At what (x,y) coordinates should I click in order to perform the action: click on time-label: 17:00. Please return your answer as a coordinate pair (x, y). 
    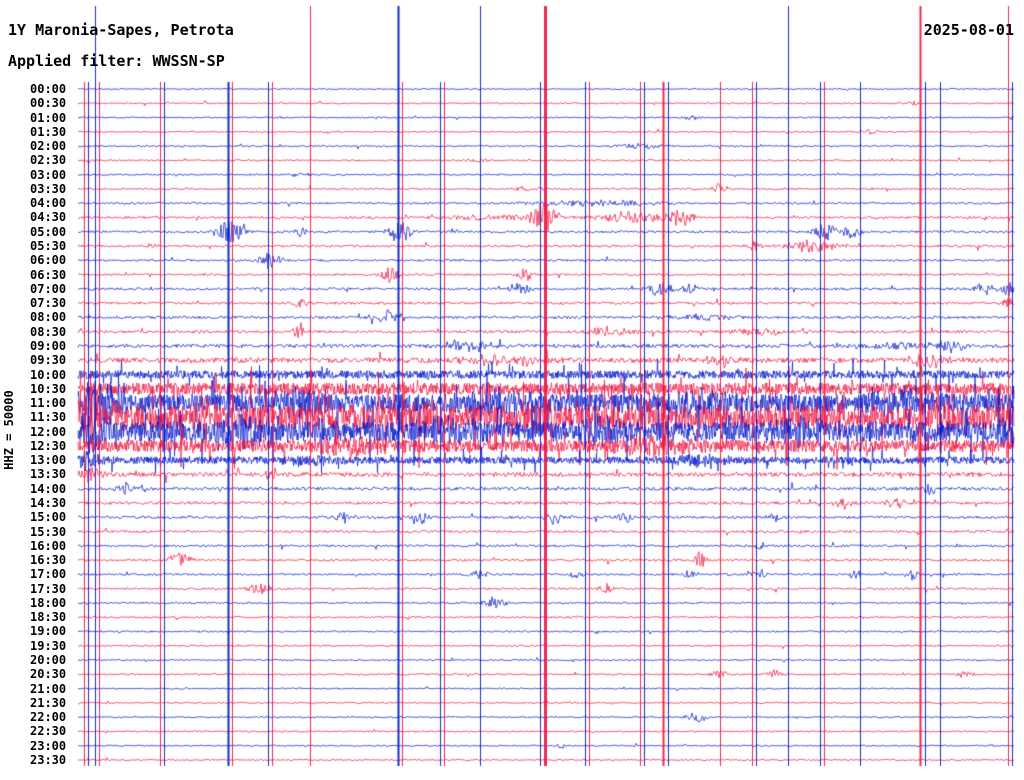
    Looking at the image, I should click on (48, 574).